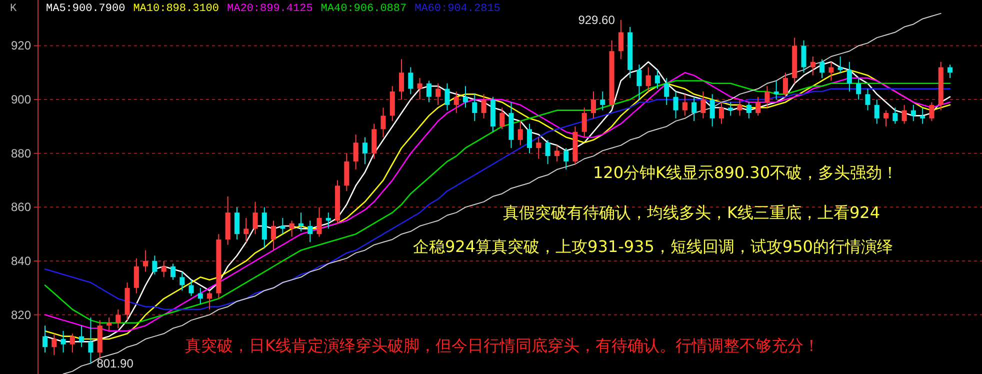 This screenshot has height=374, width=982. I want to click on y-tick-label: 820, so click(21, 315).